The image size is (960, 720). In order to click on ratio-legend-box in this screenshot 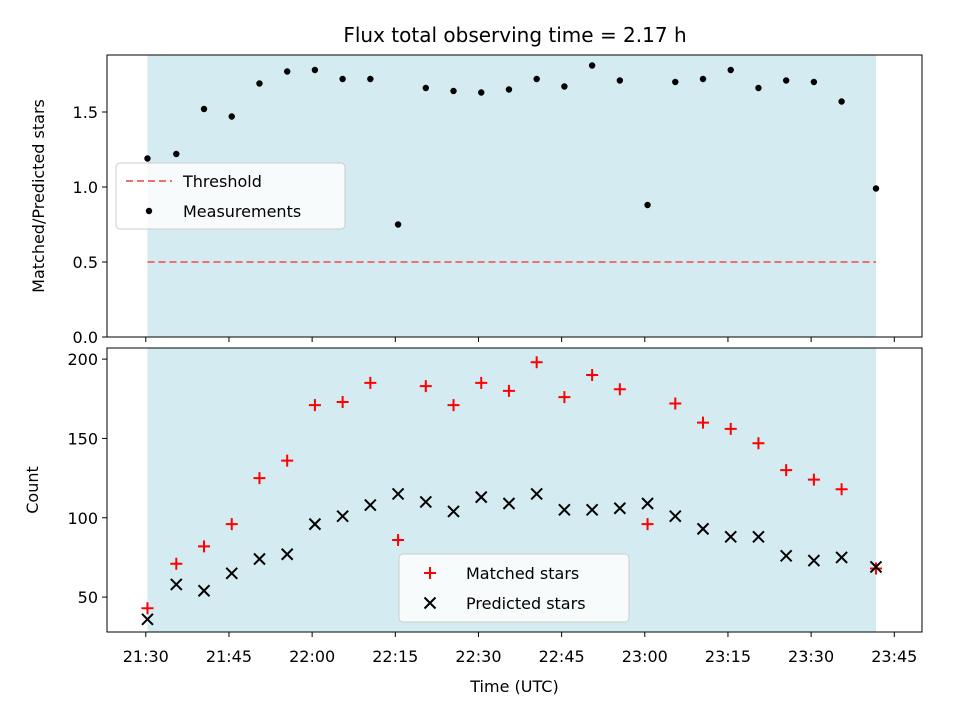, I will do `click(230, 196)`.